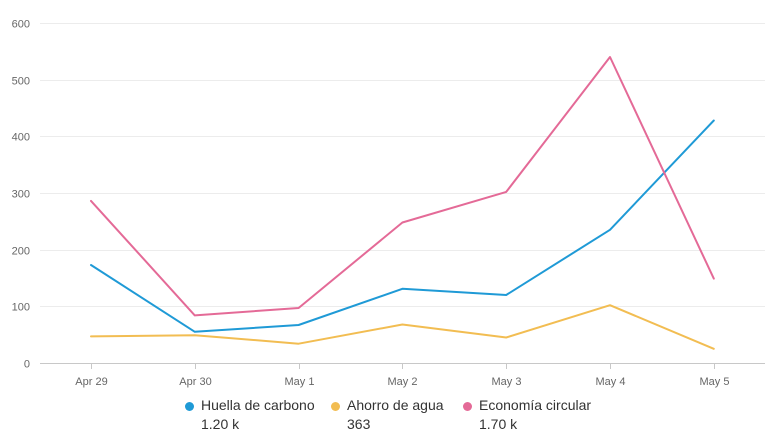 Image resolution: width=767 pixels, height=441 pixels. I want to click on y-tick-label: 500, so click(21, 82).